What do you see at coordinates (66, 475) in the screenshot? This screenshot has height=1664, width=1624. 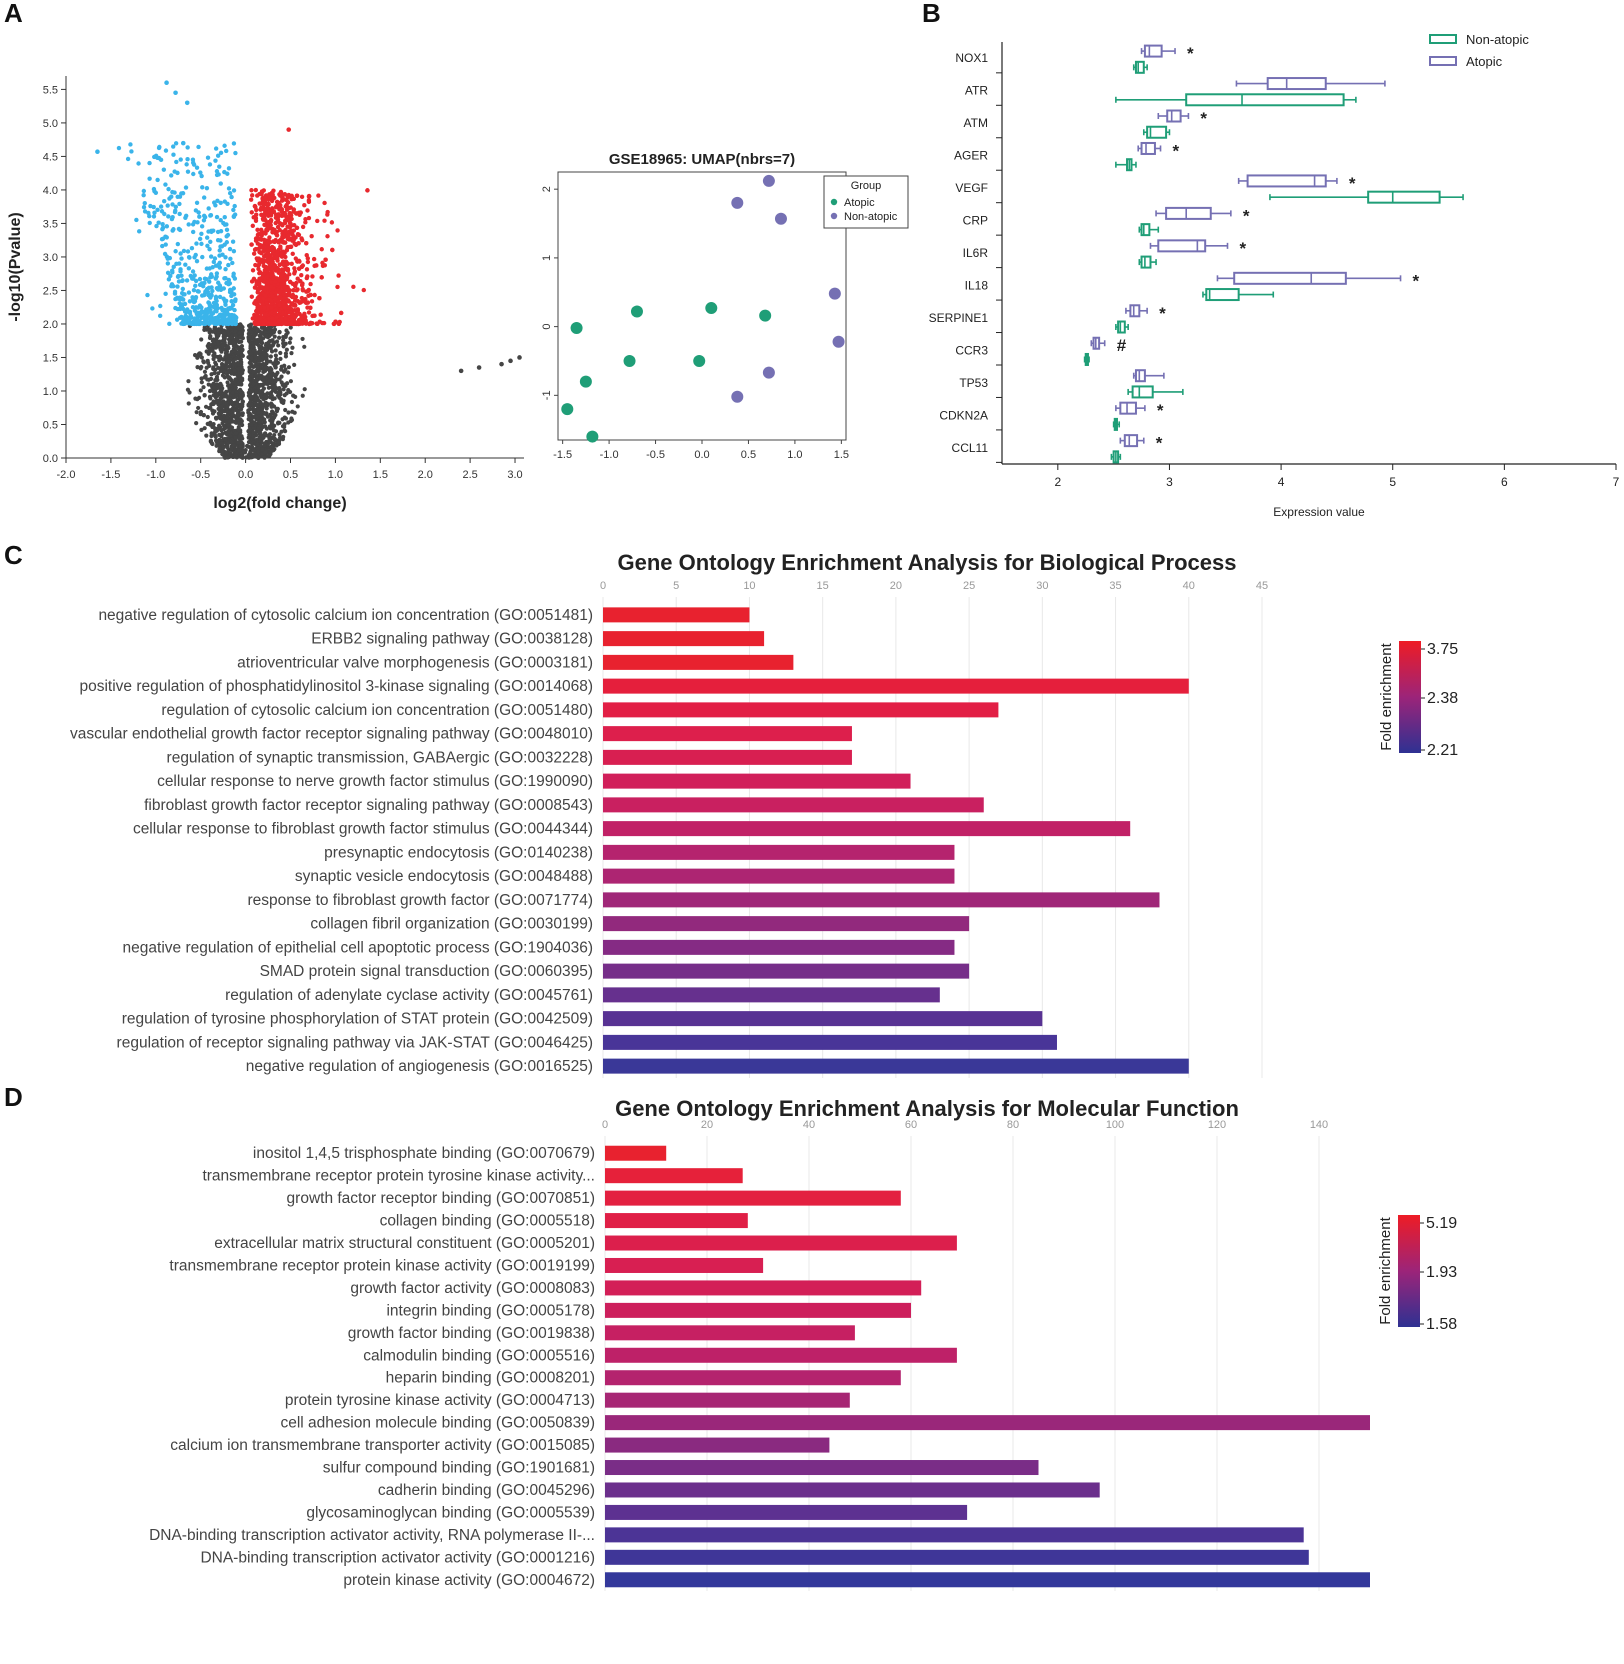 I see `volcano-x-tick-label: -2.0` at bounding box center [66, 475].